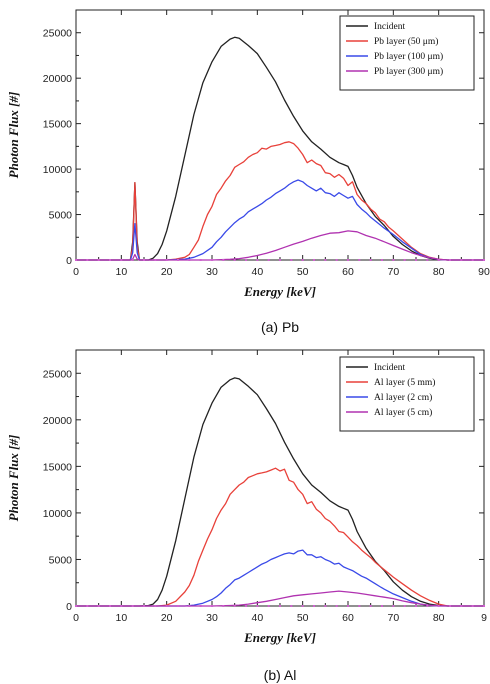 This screenshot has height=684, width=490. I want to click on figure-caption: (a) Pb, so click(280, 327).